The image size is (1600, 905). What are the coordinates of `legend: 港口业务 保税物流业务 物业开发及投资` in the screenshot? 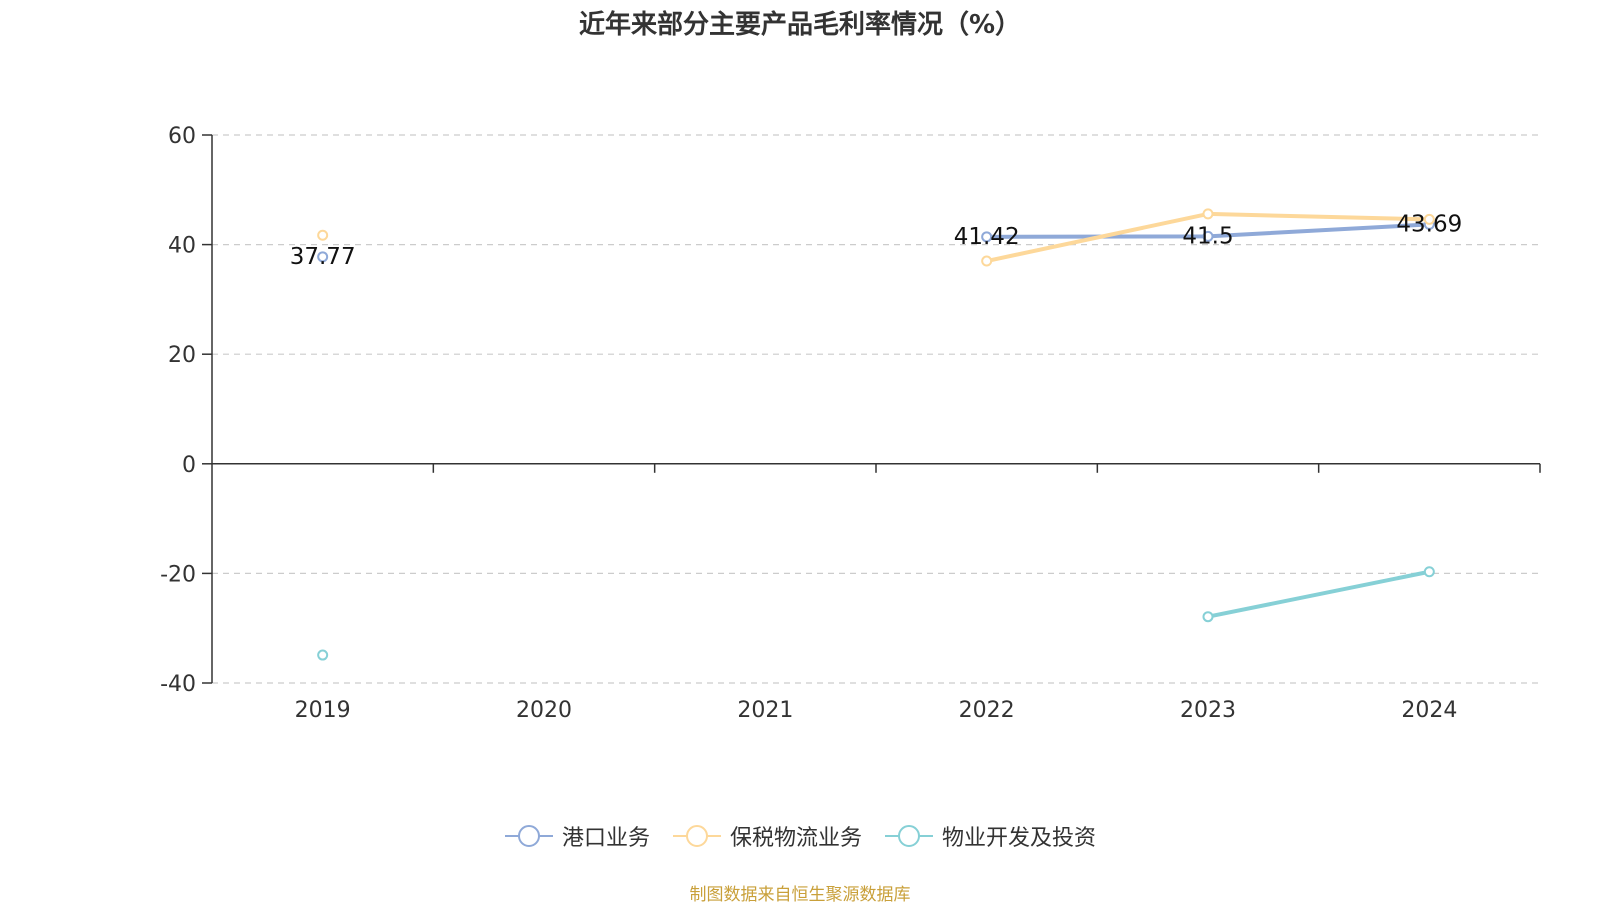 It's located at (800, 836).